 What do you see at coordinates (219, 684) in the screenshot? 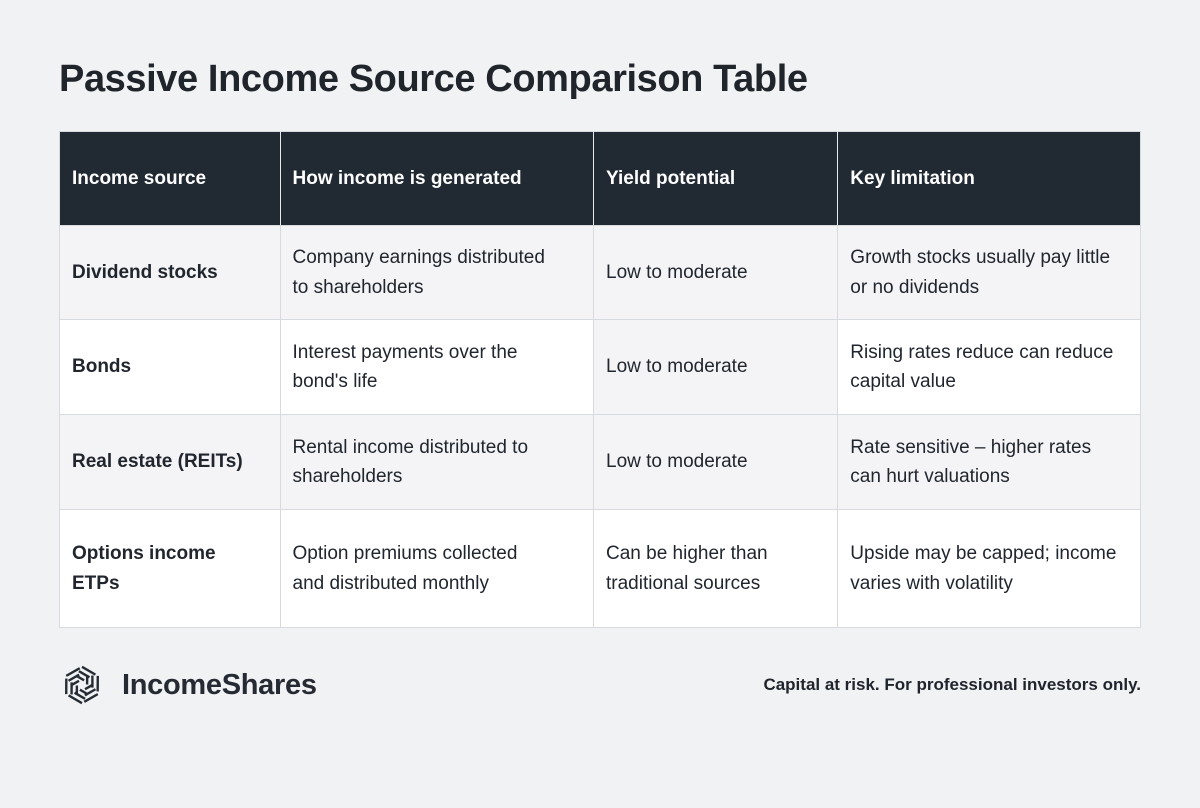
I see `brand-name: IncomeShares` at bounding box center [219, 684].